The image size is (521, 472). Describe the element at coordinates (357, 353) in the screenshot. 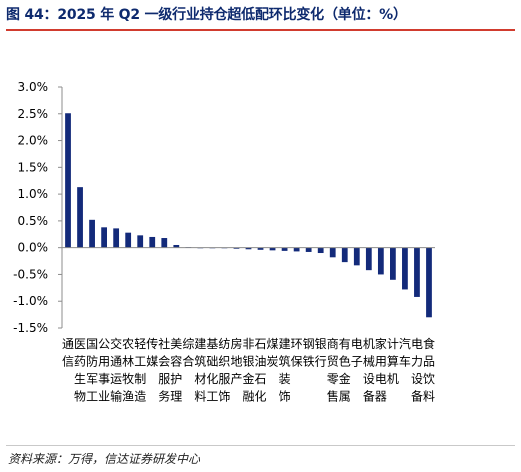

I see `x-tick-label: 电子` at that location.